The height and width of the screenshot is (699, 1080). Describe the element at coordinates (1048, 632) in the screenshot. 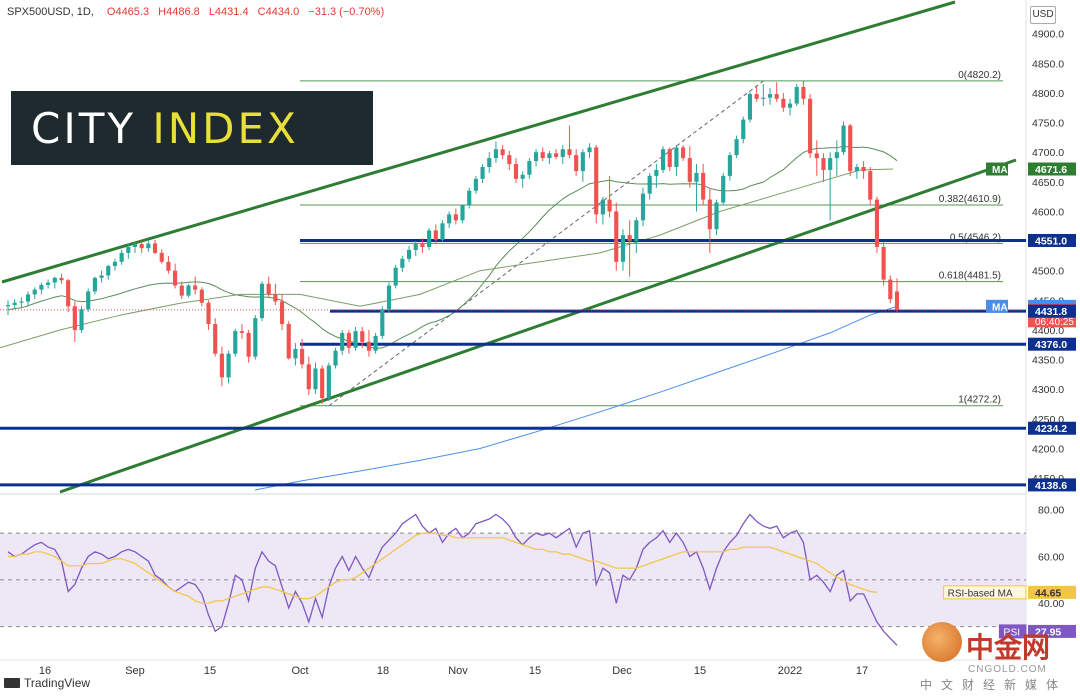

I see `rsi-badge-value: 27.95` at that location.